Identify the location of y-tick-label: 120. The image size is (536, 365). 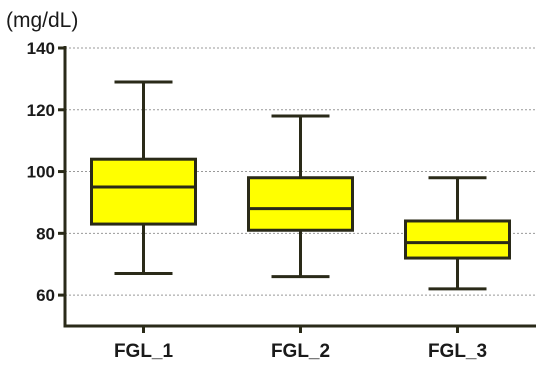
(41, 110).